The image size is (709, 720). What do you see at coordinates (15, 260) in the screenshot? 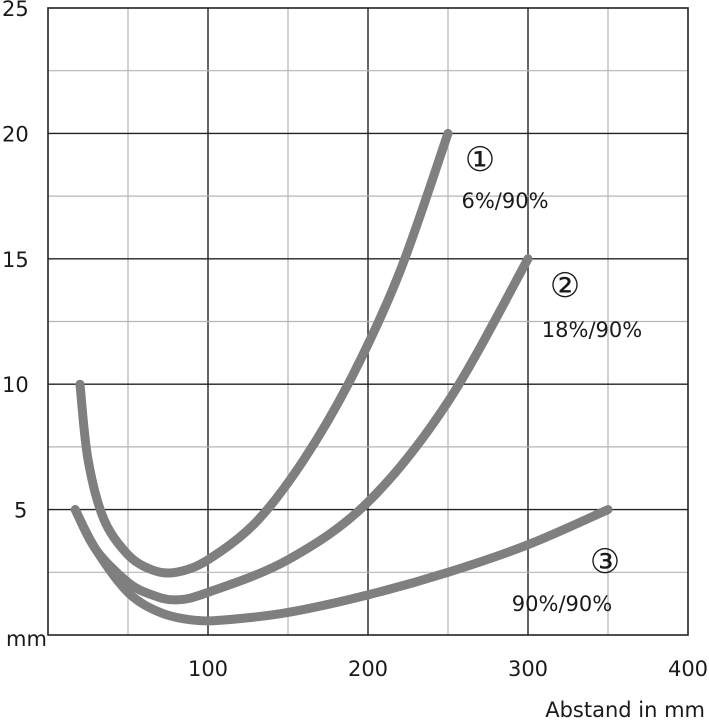
I see `y-tick-label: 15` at bounding box center [15, 260].